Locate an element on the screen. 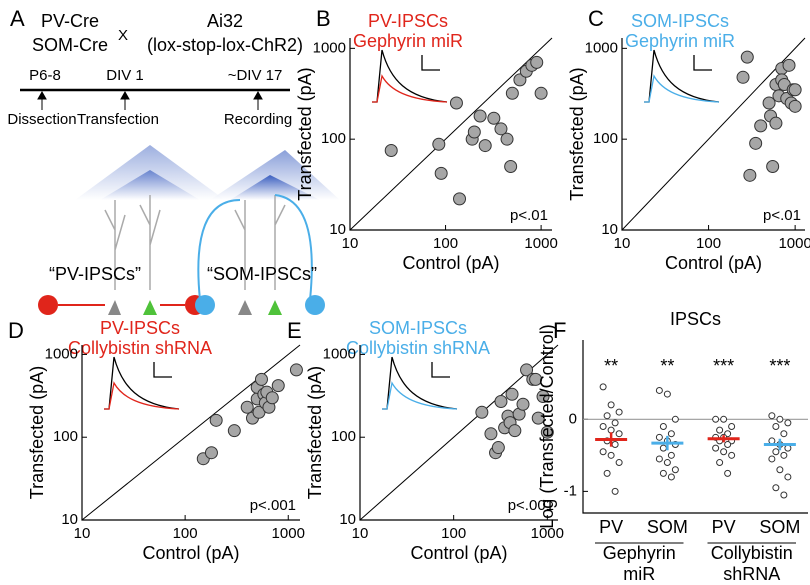 The width and height of the screenshot is (810, 585). panel-letter: C is located at coordinates (596, 18).